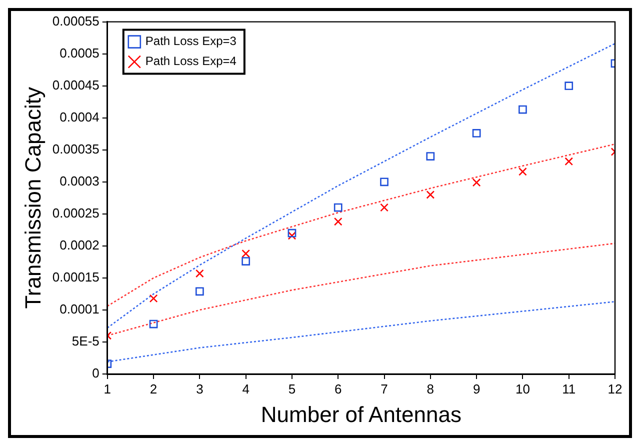 This screenshot has width=640, height=446. Describe the element at coordinates (80, 116) in the screenshot. I see `y-tick-label: 0.0004` at that location.